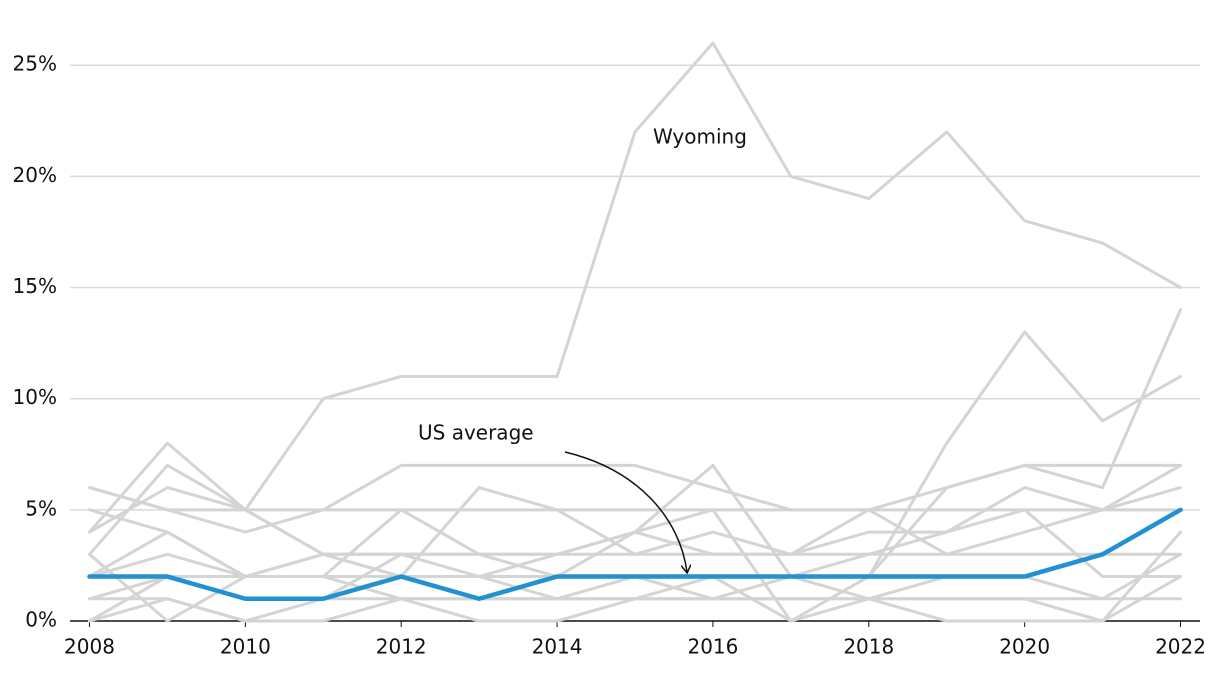 This screenshot has height=674, width=1220. Describe the element at coordinates (41, 620) in the screenshot. I see `y-tick-label: 0%` at that location.